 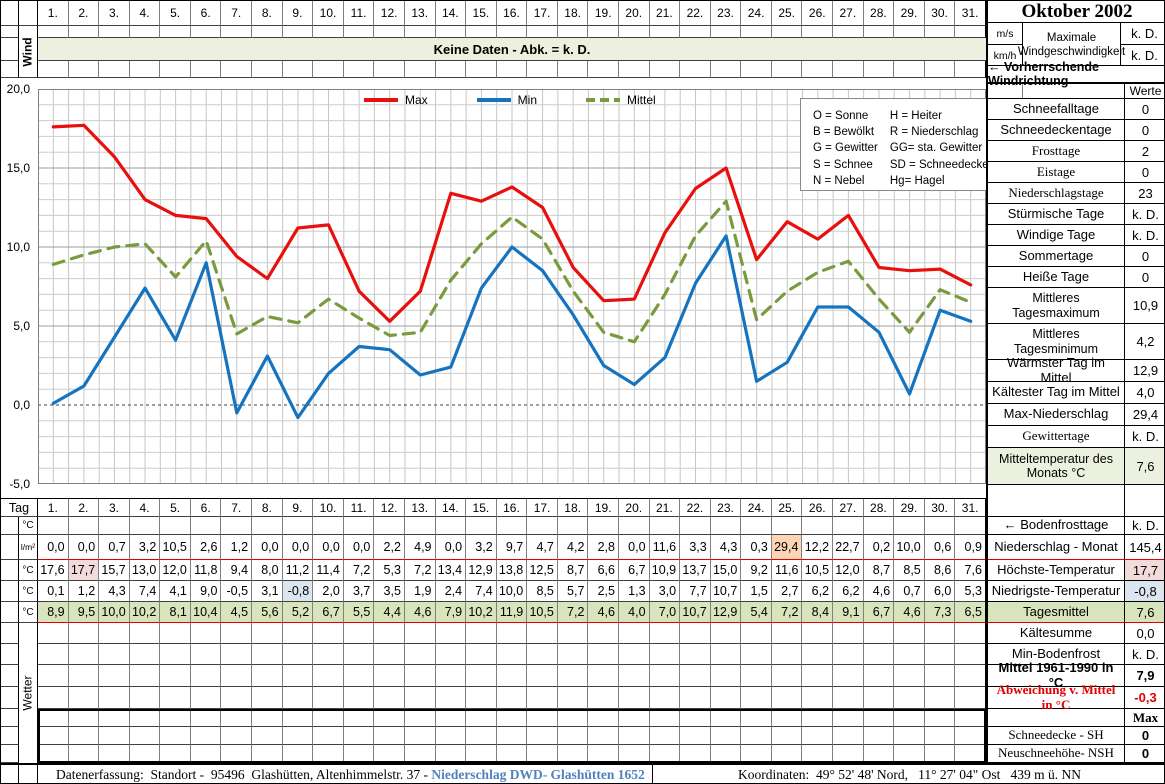 What do you see at coordinates (237, 591) in the screenshot?
I see `tmin-cell: -0,5` at bounding box center [237, 591].